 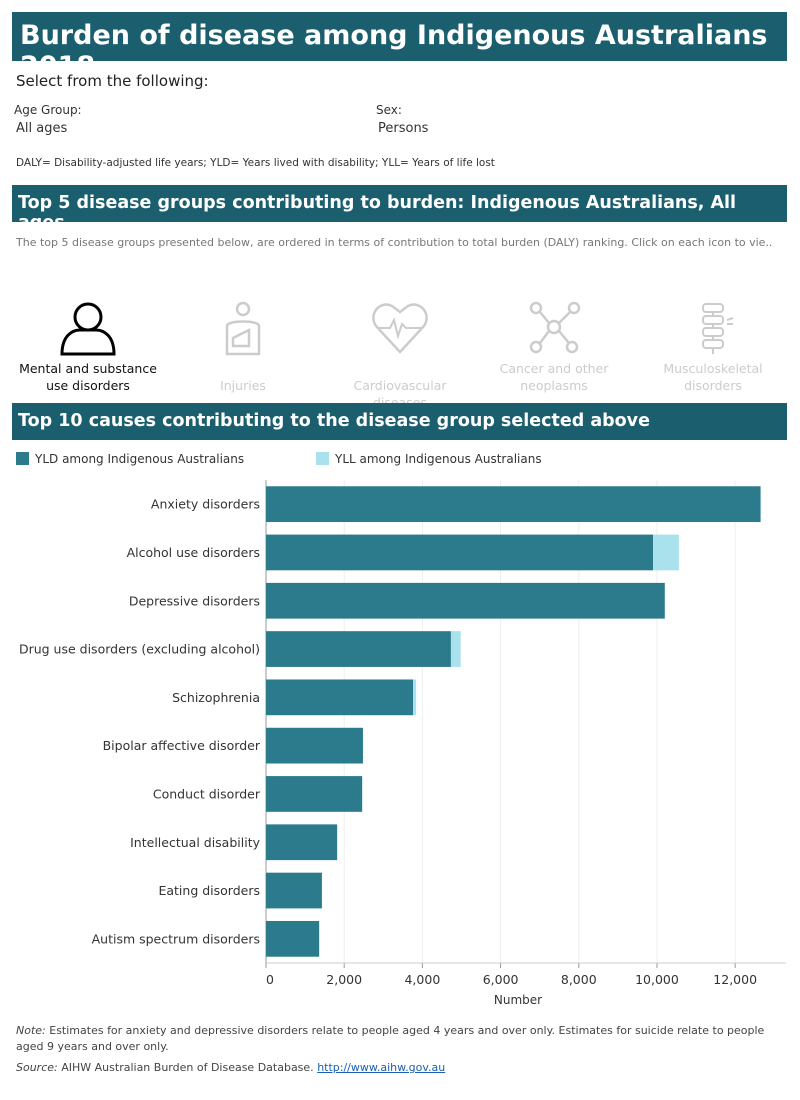 What do you see at coordinates (48, 110) in the screenshot?
I see `filter-label: Age Group:` at bounding box center [48, 110].